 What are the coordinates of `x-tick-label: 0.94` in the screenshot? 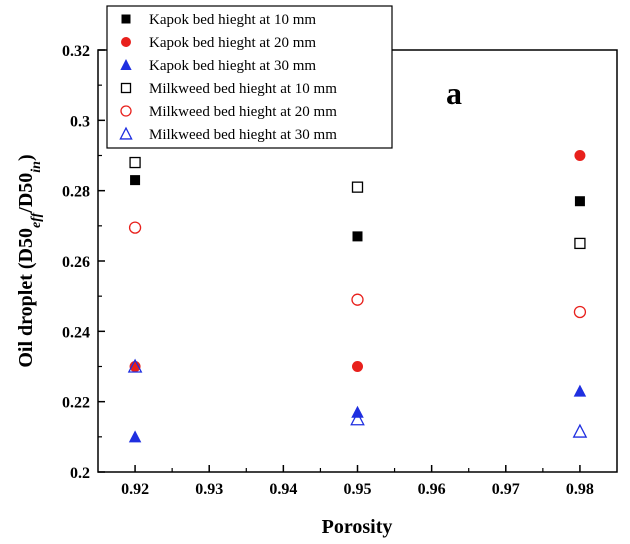 It's located at (283, 489).